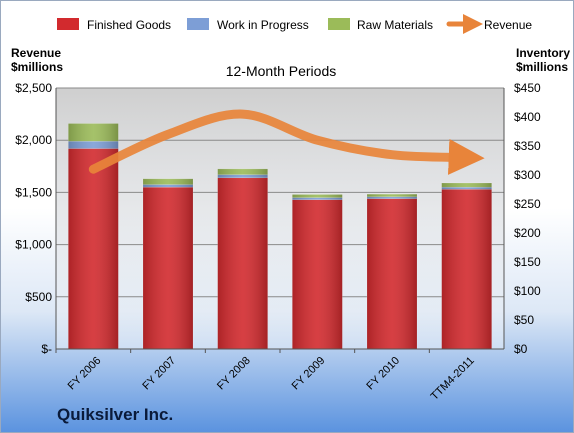 Image resolution: width=574 pixels, height=433 pixels. I want to click on right-tick-label: $350, so click(527, 146).